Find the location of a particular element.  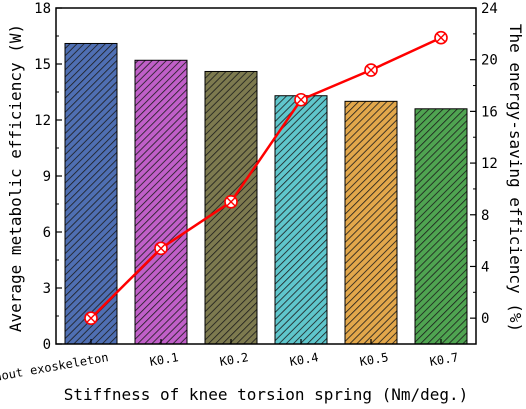

right-tick-label: 4 is located at coordinates (485, 267).